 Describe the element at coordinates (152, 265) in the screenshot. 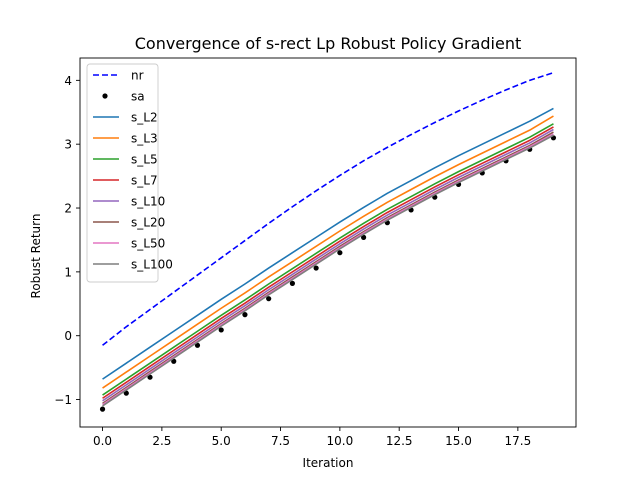

I see `legend-label: s_L100` at that location.